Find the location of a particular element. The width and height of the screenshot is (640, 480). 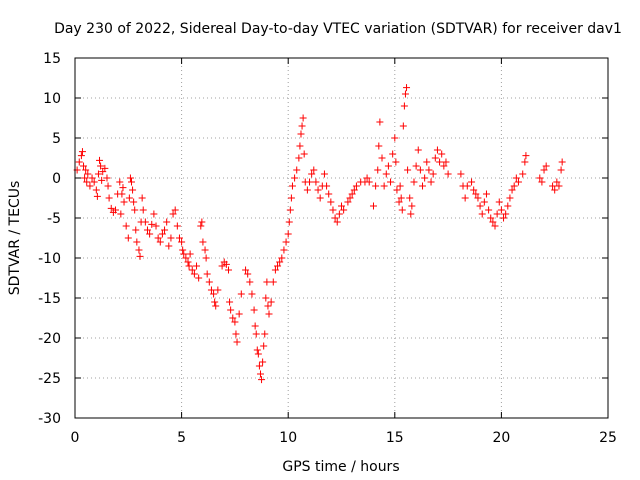

y-tick-label: 0 is located at coordinates (56, 179).